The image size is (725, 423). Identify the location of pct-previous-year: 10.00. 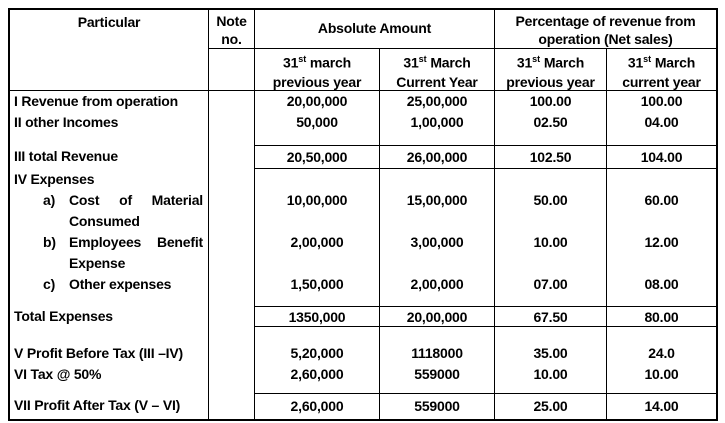
(551, 374).